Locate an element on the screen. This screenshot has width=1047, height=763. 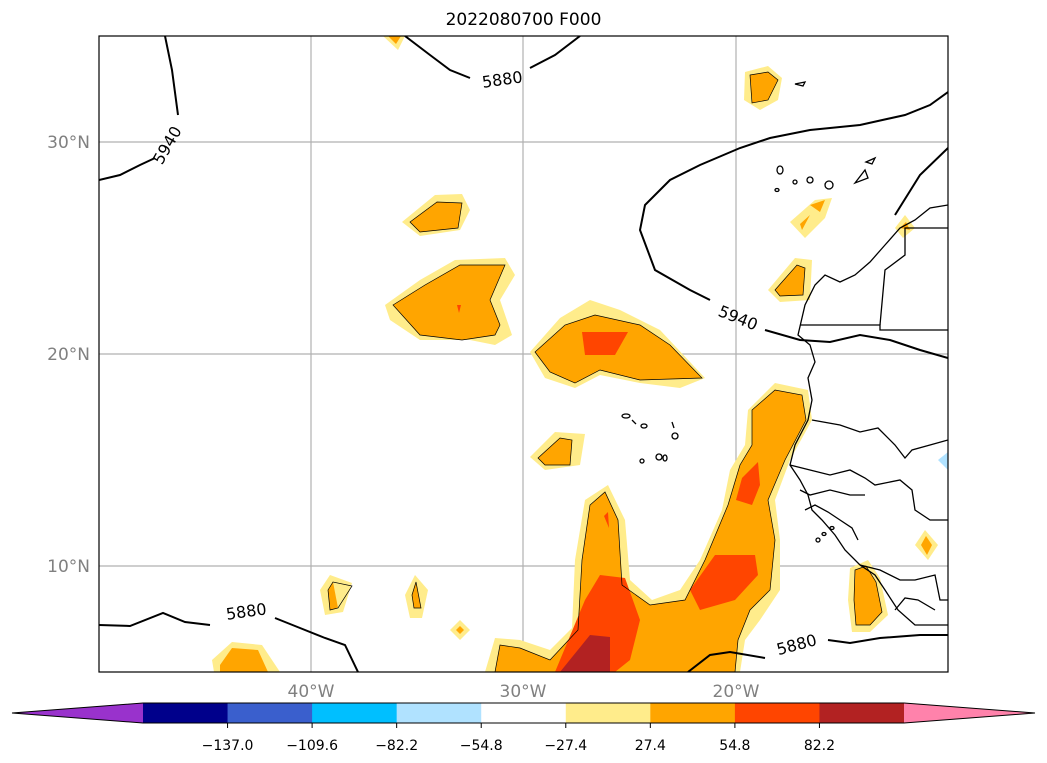
lat-label-10n: 10°N is located at coordinates (68, 567).